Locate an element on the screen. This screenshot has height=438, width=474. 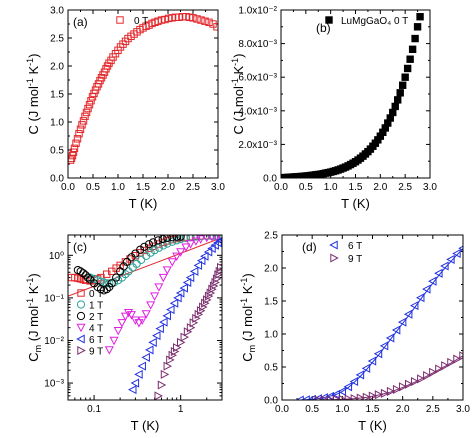
panel-c-ytick-label: 10⁻² is located at coordinates (54, 341).